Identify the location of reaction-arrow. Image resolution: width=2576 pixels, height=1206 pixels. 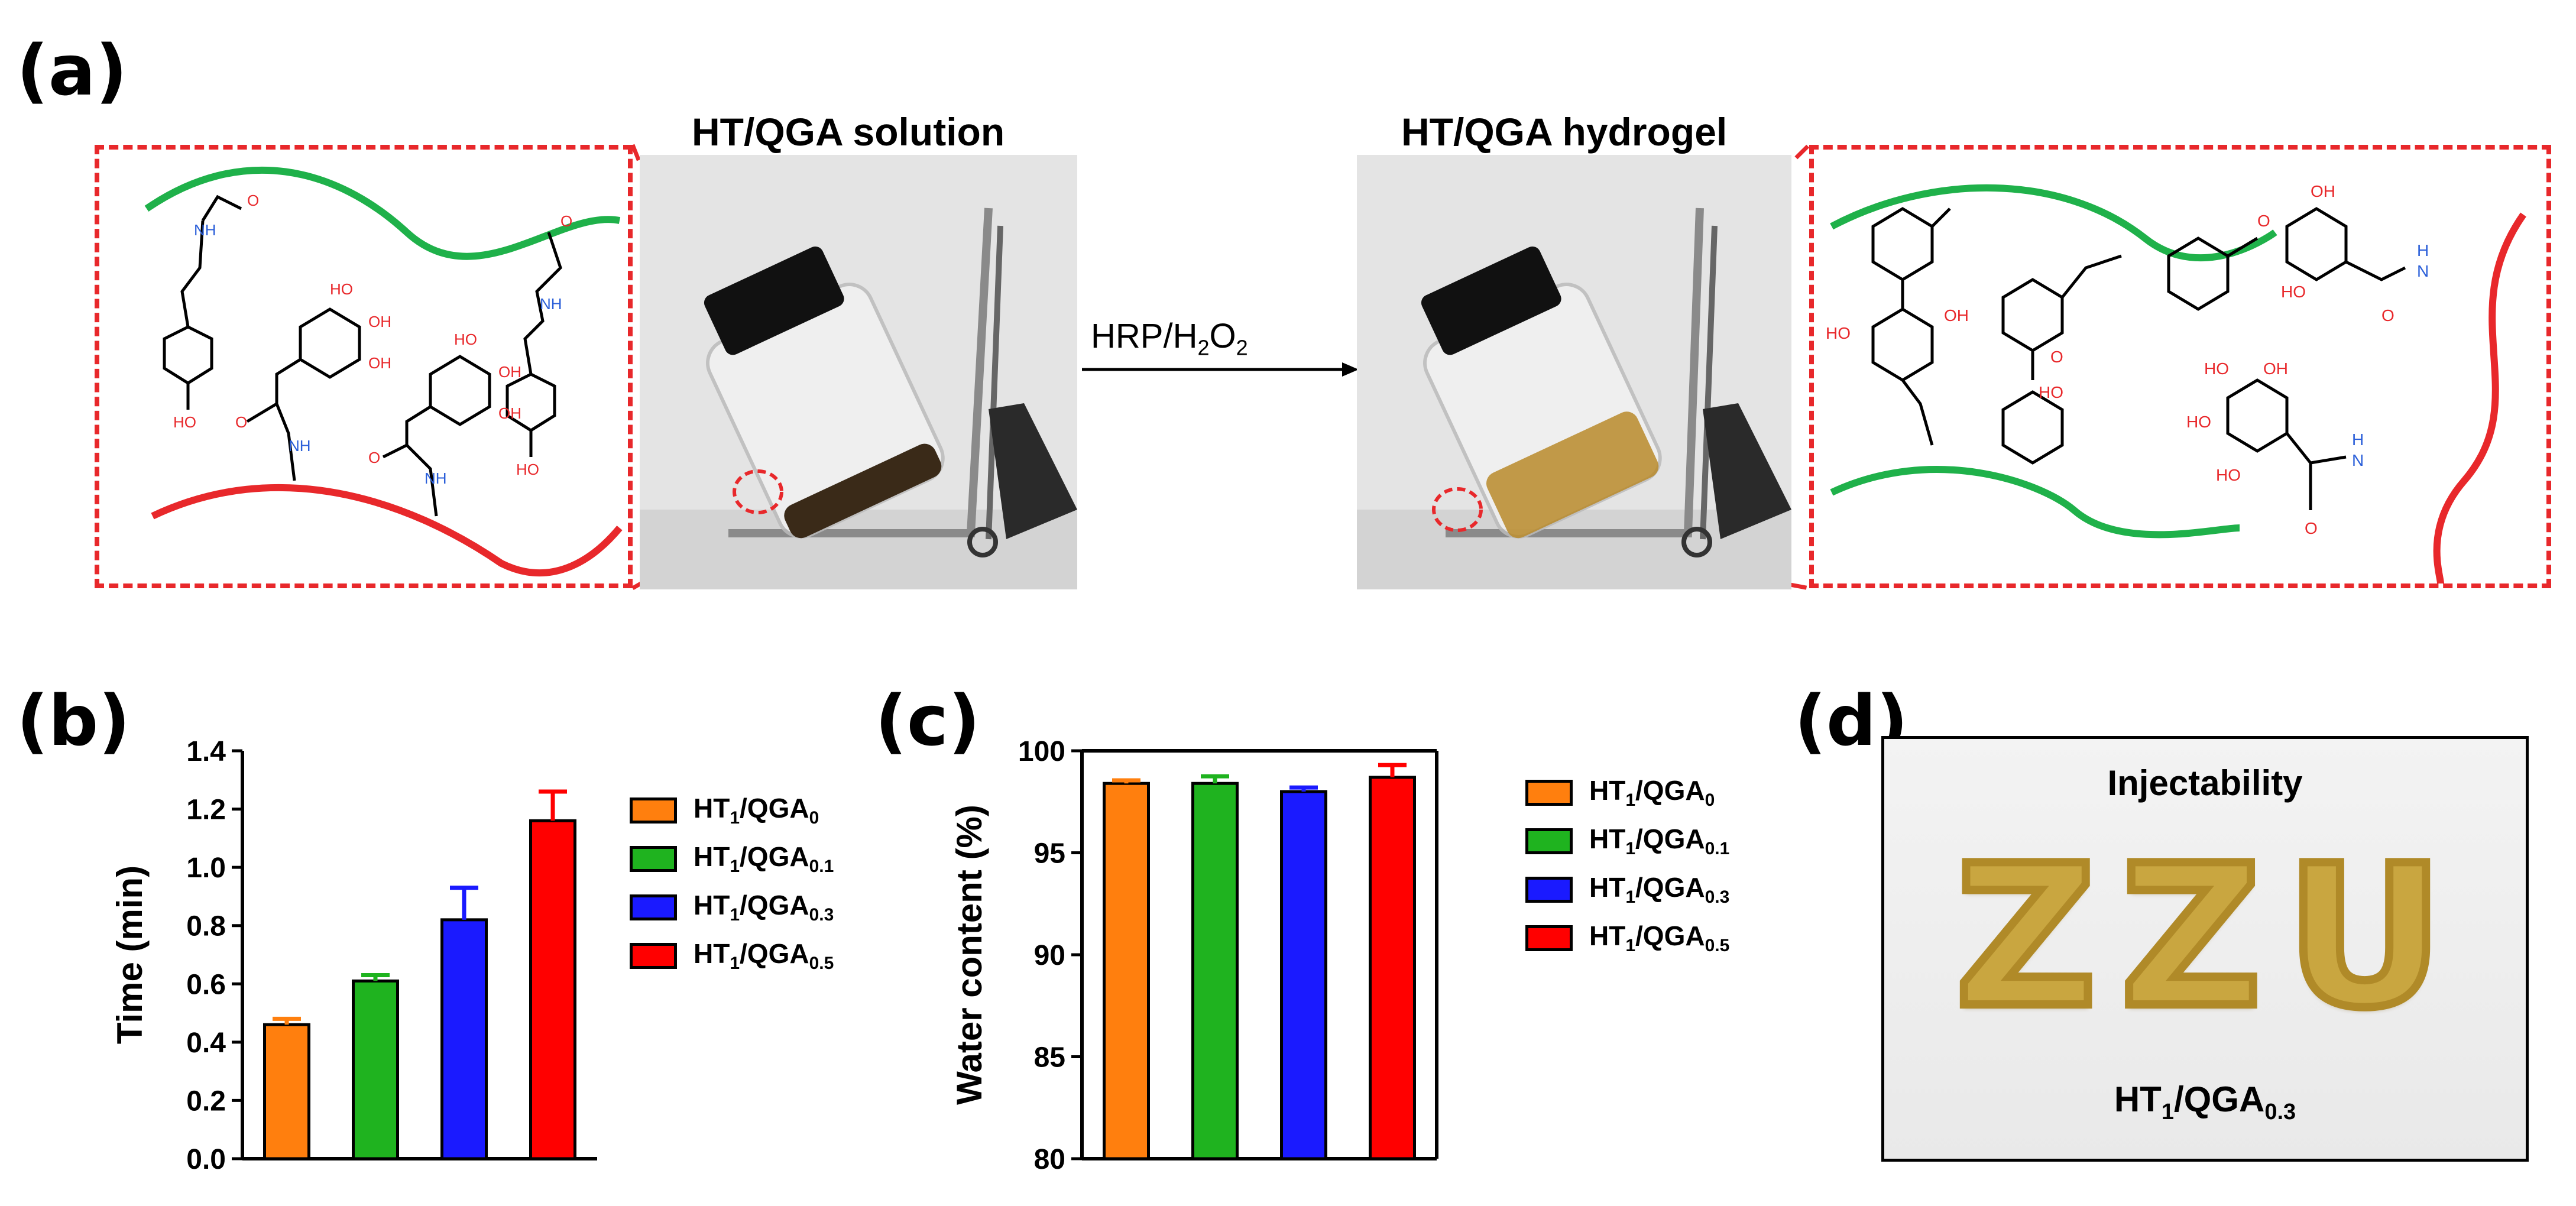
(1220, 370).